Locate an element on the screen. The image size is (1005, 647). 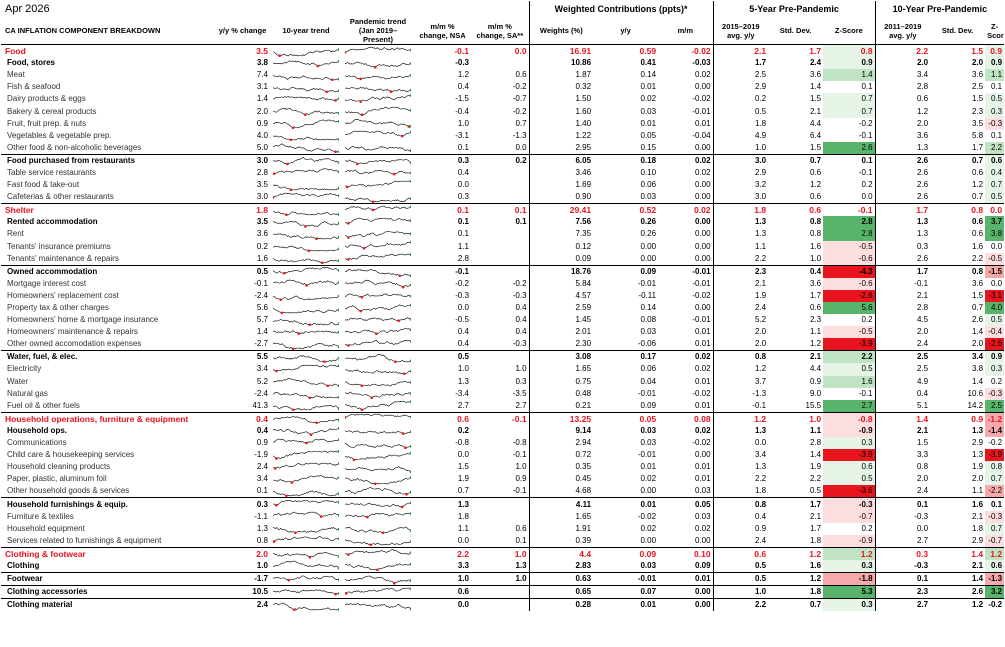
s5-cell: 1.7 is located at coordinates (815, 528).